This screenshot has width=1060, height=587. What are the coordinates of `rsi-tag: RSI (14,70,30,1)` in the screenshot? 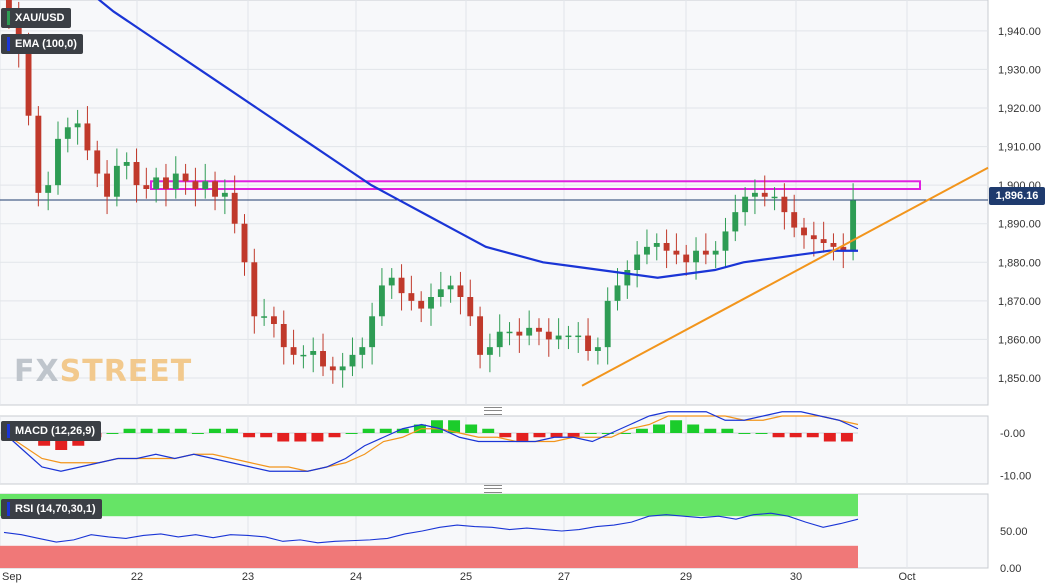 It's located at (51, 509).